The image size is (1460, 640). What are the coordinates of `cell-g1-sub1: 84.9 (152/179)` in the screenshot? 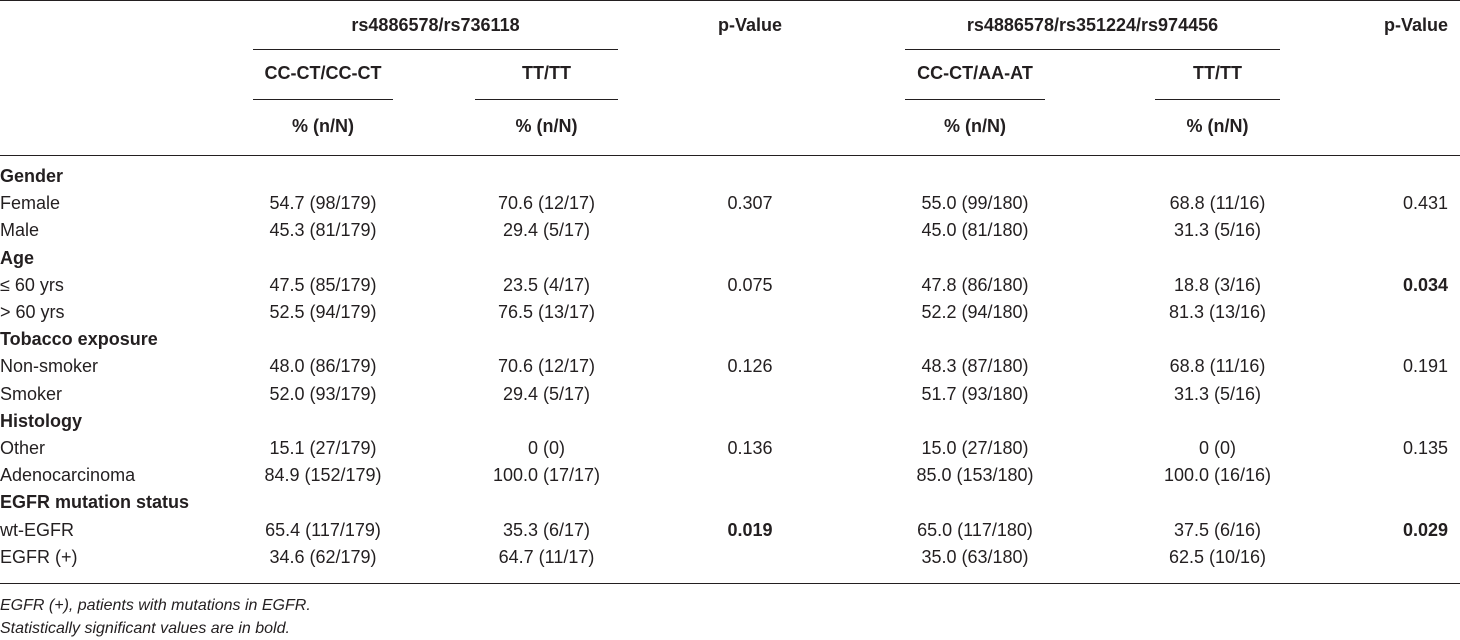 It's located at (323, 475).